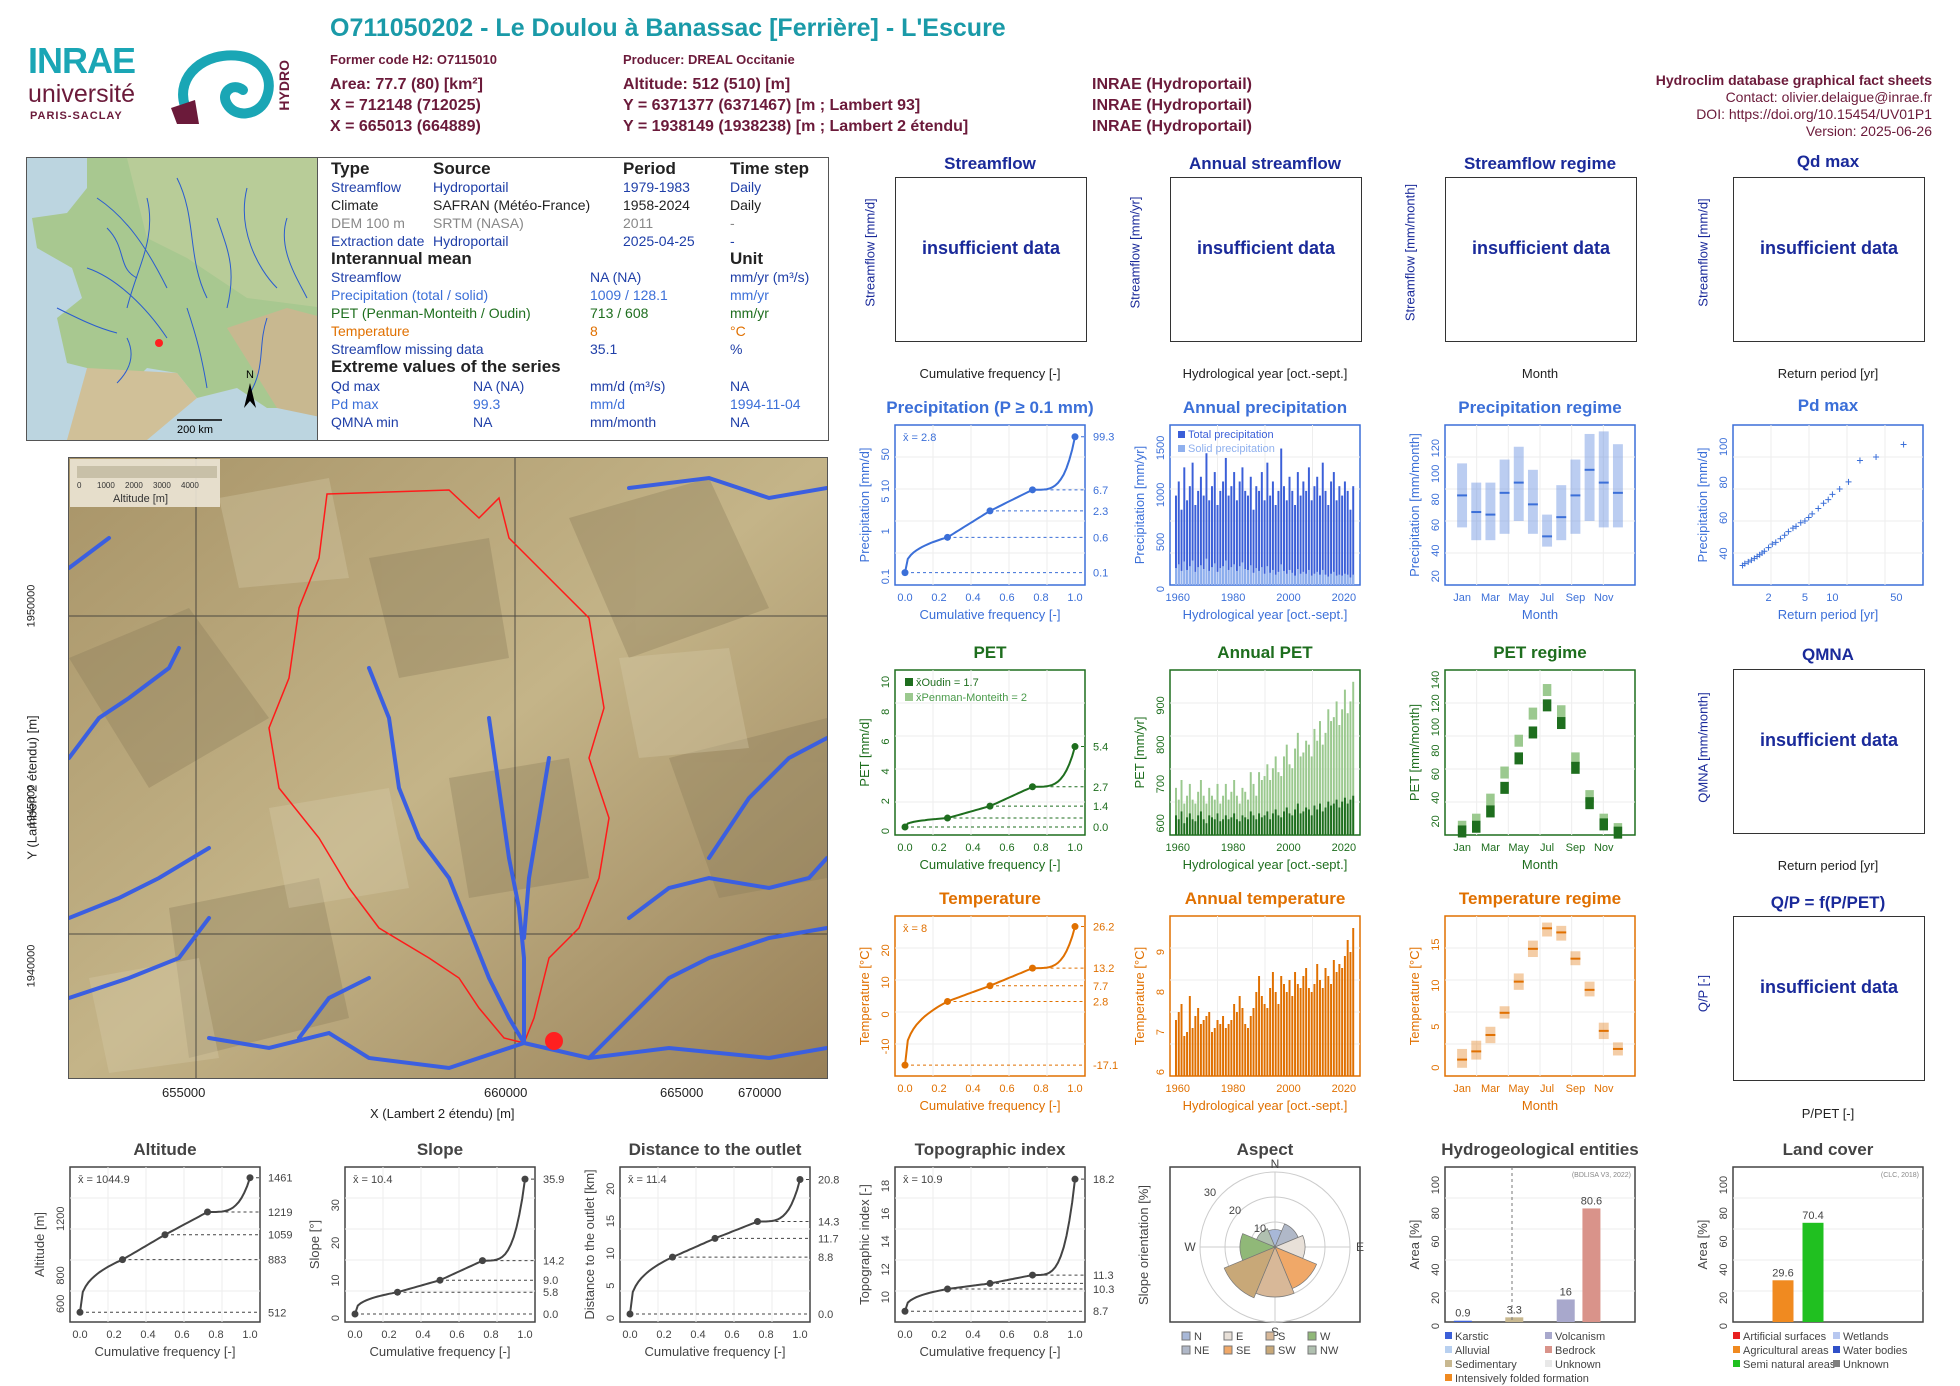 This screenshot has width=1960, height=1386. What do you see at coordinates (1540, 163) in the screenshot?
I see `streamflow-regime-title: Streamflow regime` at bounding box center [1540, 163].